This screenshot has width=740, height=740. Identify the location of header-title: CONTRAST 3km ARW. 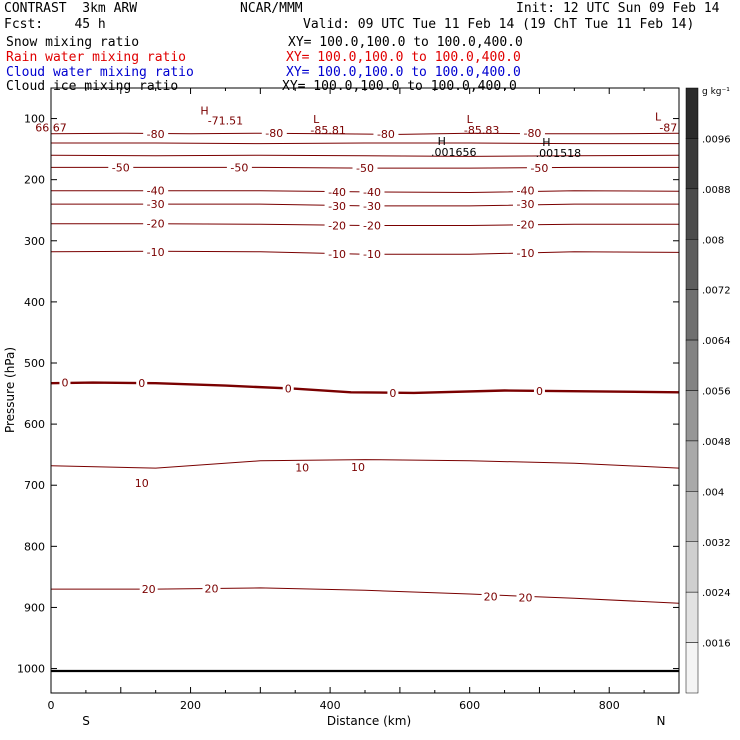
(71, 8).